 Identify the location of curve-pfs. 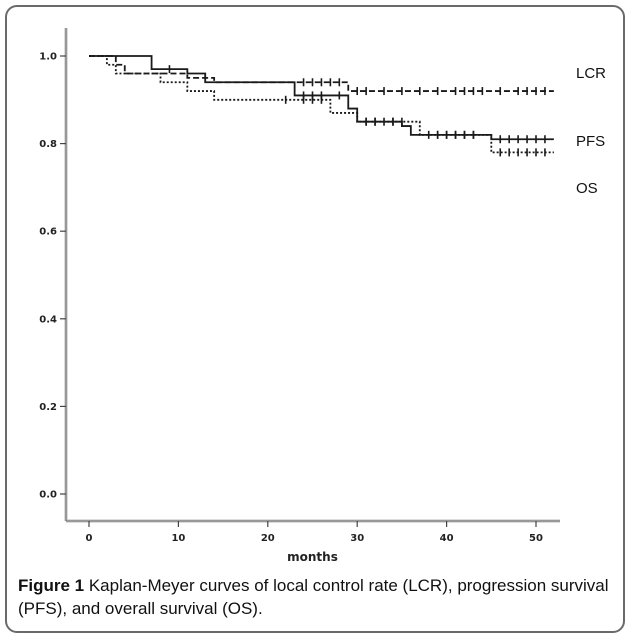
(321, 98).